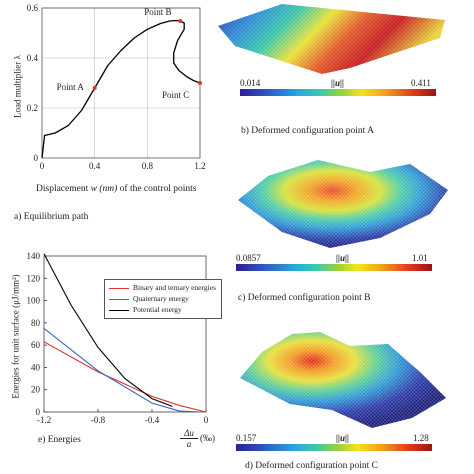 Image resolution: width=474 pixels, height=474 pixels. Describe the element at coordinates (338, 92) in the screenshot. I see `colorbar-a` at that location.